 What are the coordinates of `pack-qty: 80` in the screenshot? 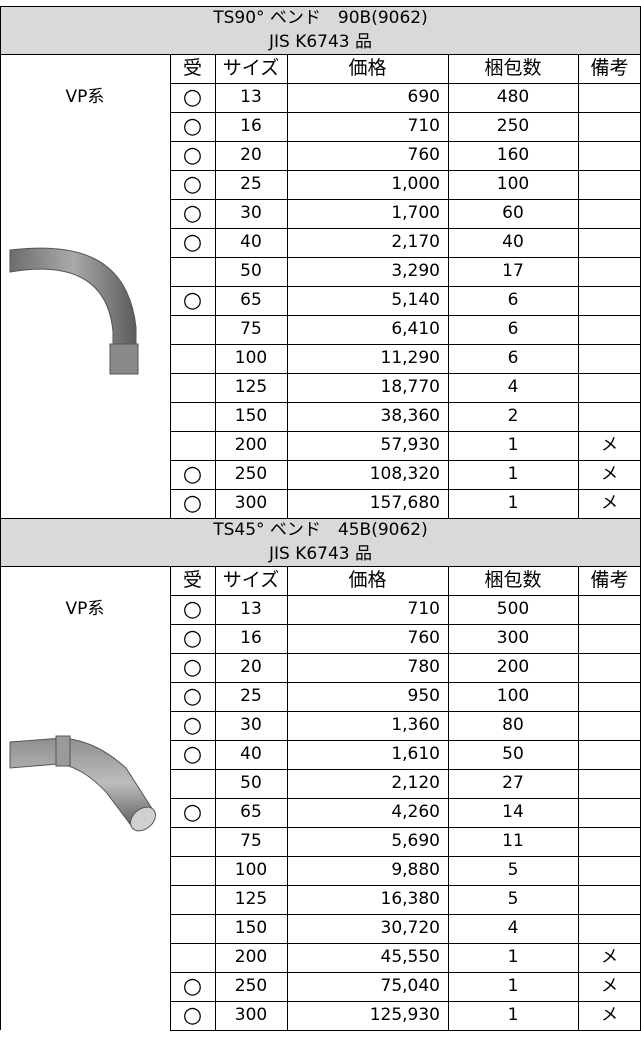 It's located at (513, 725).